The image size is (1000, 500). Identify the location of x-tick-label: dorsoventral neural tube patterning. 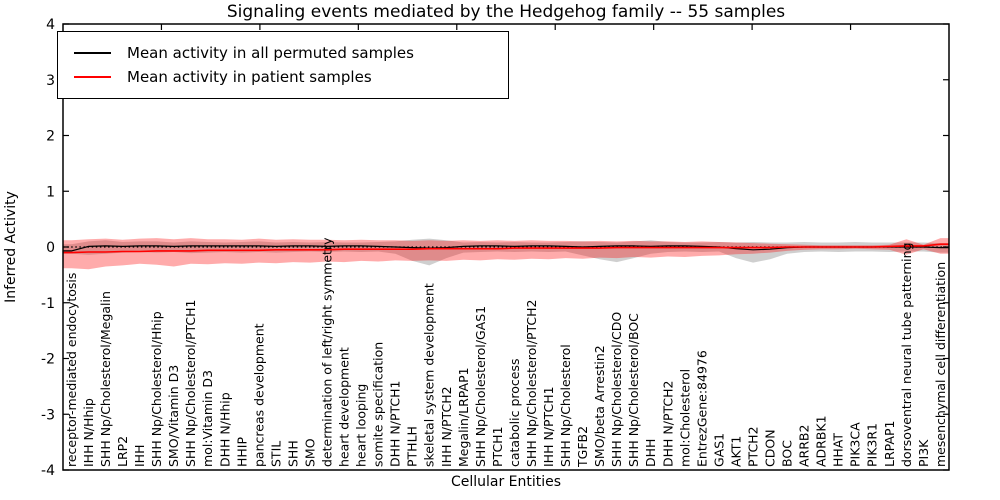
(906, 355).